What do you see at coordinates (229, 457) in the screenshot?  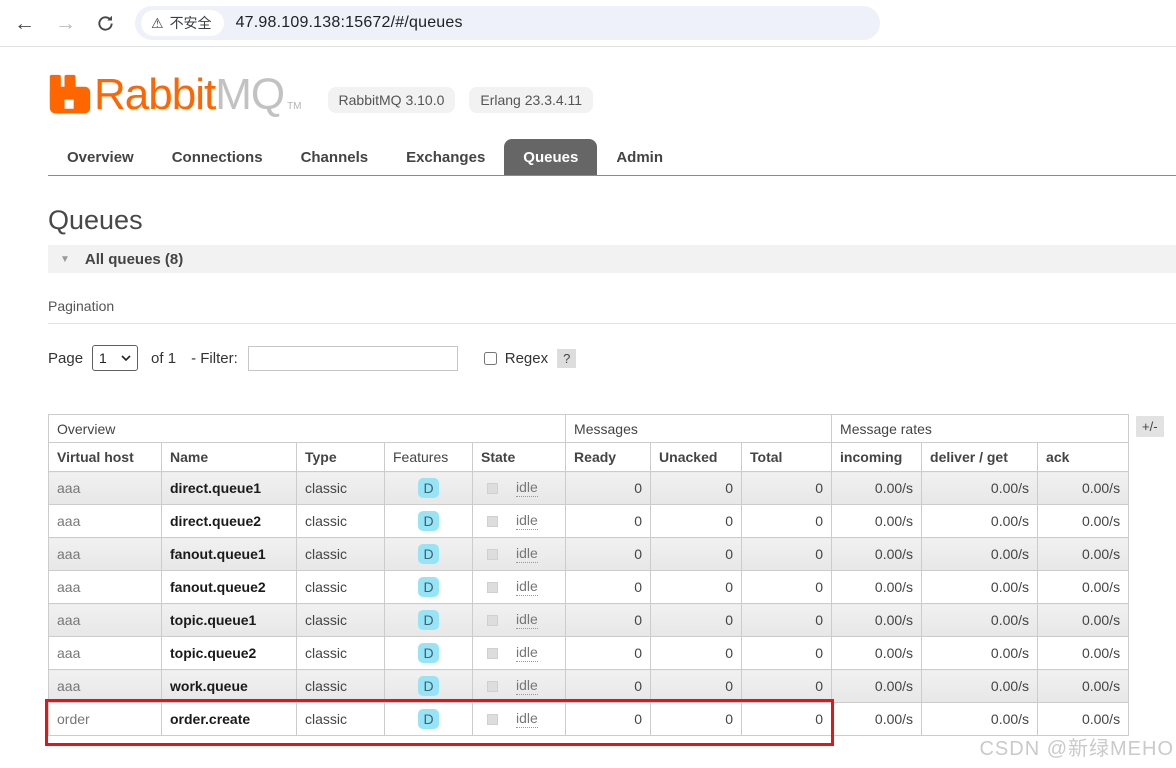 I see `col-name: Name` at bounding box center [229, 457].